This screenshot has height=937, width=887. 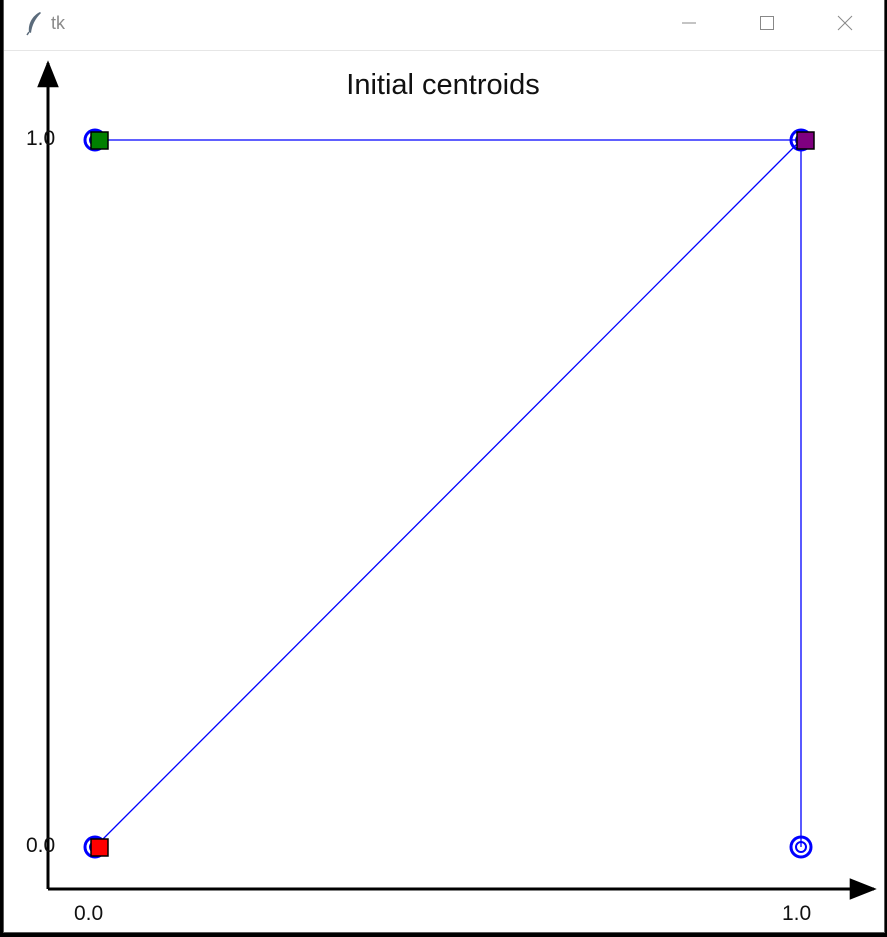 What do you see at coordinates (443, 85) in the screenshot?
I see `chart-title: Initial centroids` at bounding box center [443, 85].